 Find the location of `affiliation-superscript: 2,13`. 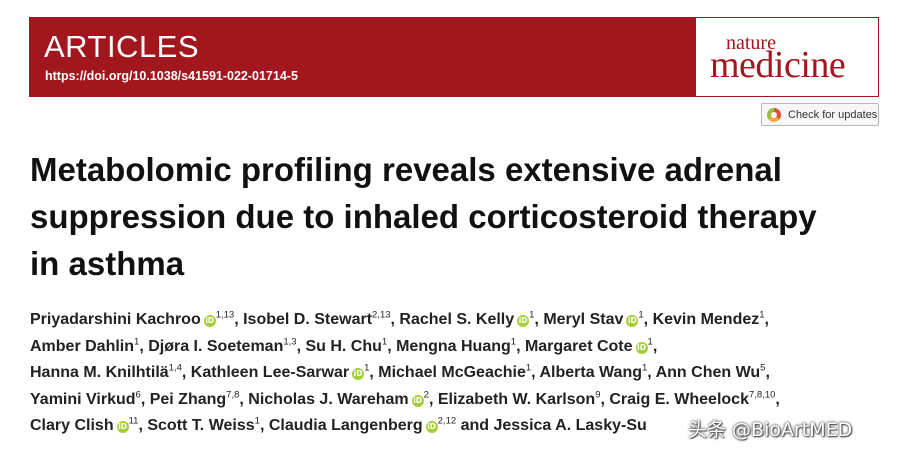

affiliation-superscript: 2,13 is located at coordinates (381, 315).